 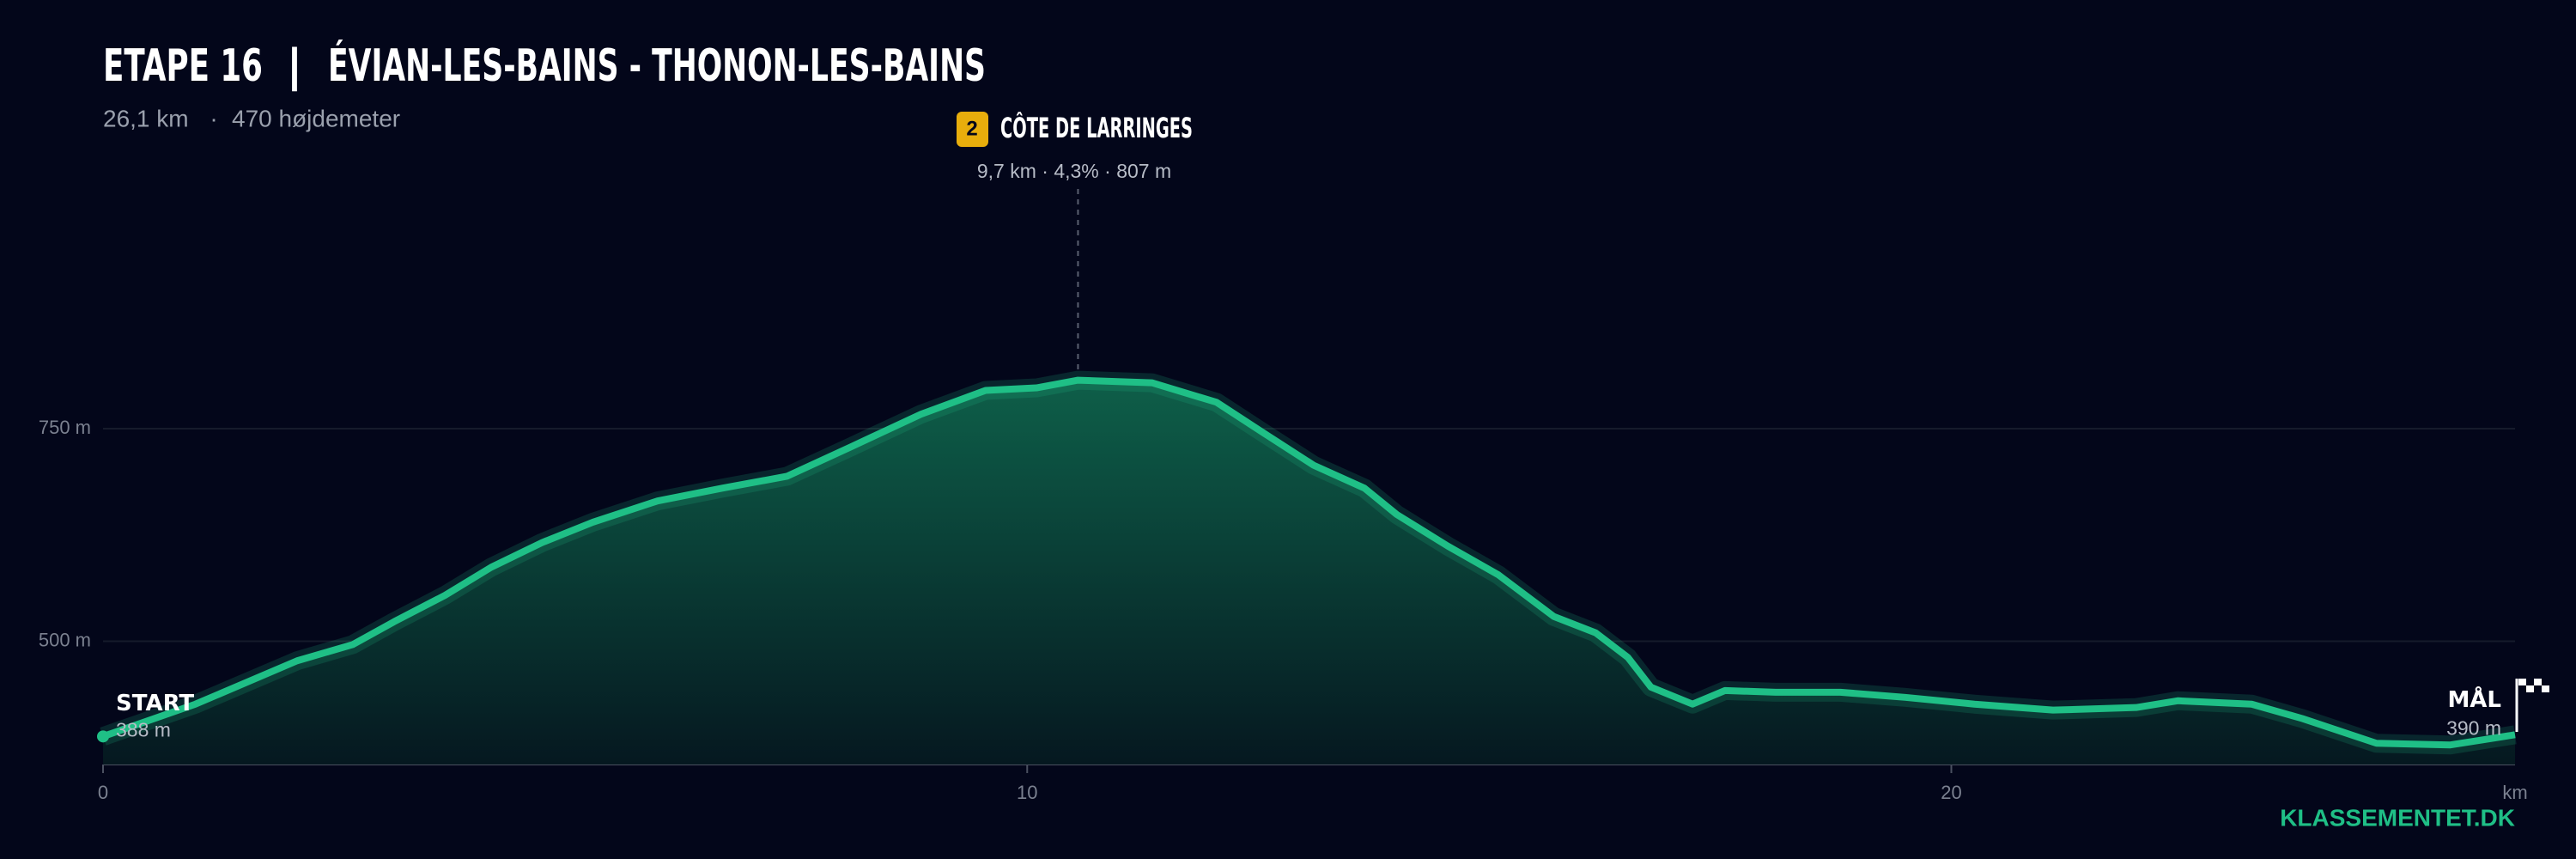 I want to click on start-dot, so click(x=103, y=737).